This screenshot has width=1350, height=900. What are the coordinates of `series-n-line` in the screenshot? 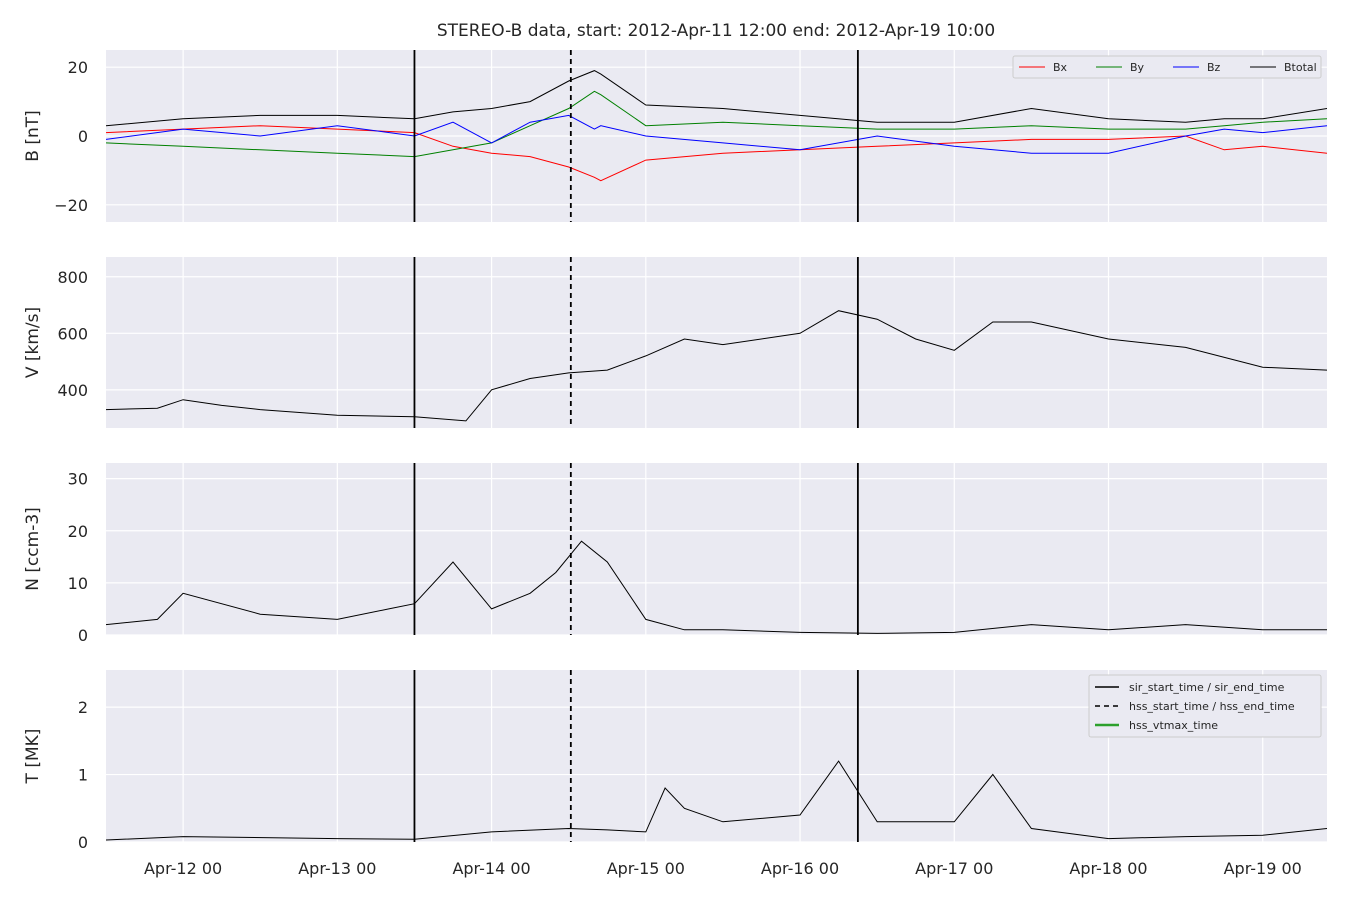 It's located at (716, 587).